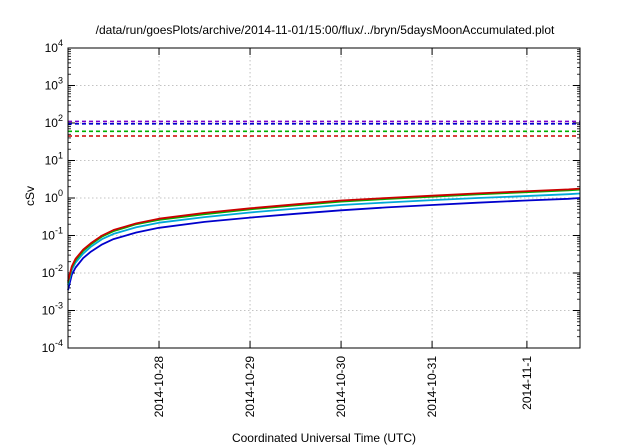 The width and height of the screenshot is (640, 448). I want to click on y-tick-label: 10⁻⁴, so click(52, 346).